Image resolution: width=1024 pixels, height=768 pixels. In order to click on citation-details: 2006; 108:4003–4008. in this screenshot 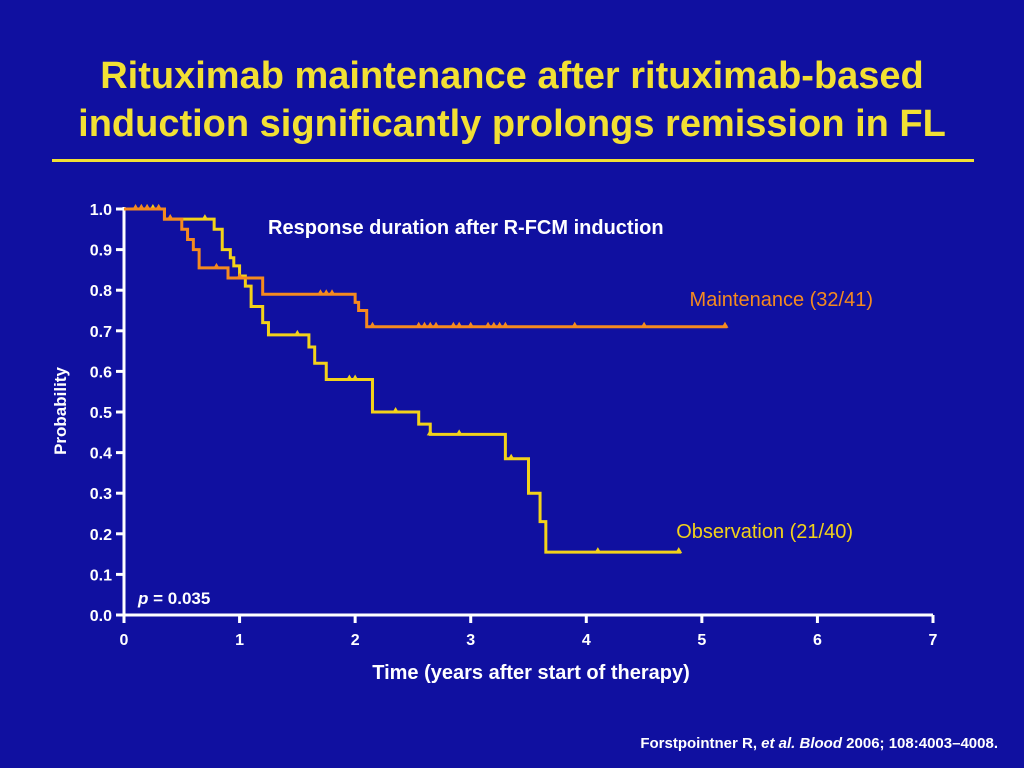, I will do `click(920, 743)`.